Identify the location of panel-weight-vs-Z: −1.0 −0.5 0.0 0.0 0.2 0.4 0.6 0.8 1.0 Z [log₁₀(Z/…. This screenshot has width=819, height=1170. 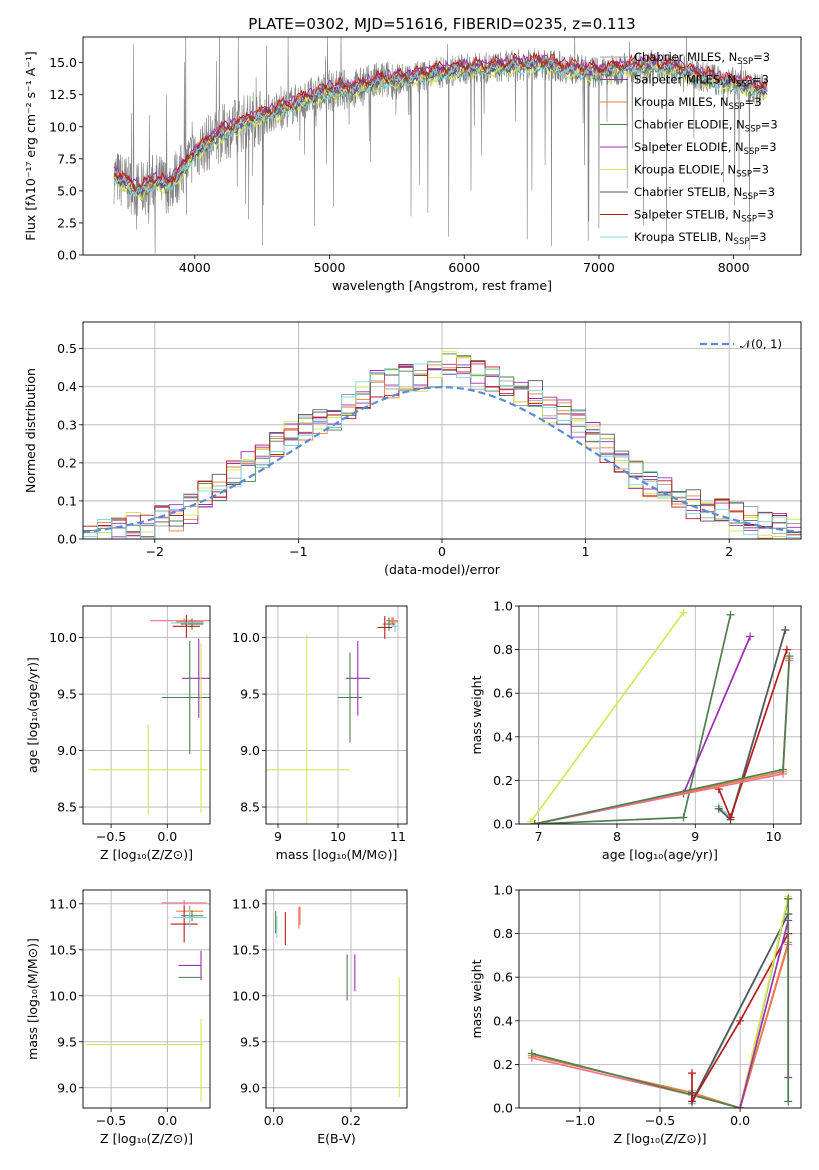
(635, 1014).